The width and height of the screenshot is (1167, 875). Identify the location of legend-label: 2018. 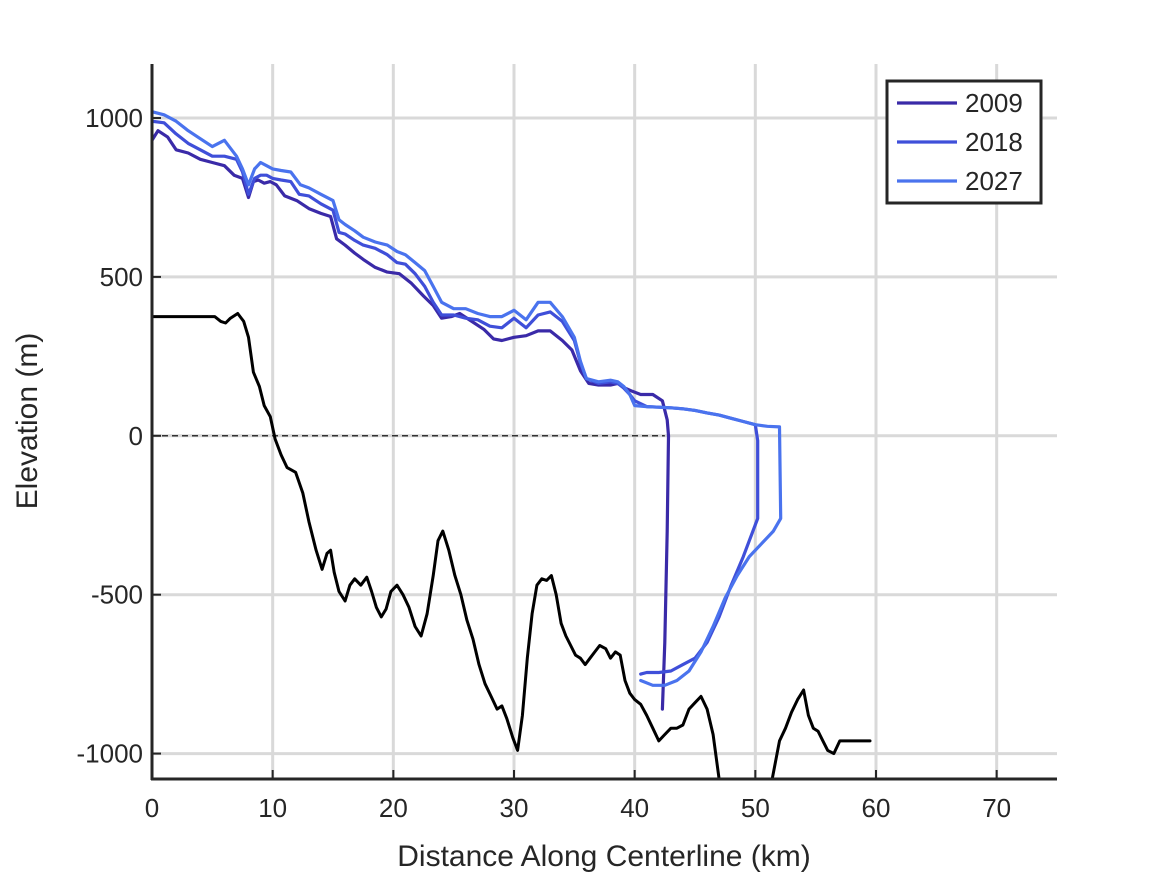
(994, 142).